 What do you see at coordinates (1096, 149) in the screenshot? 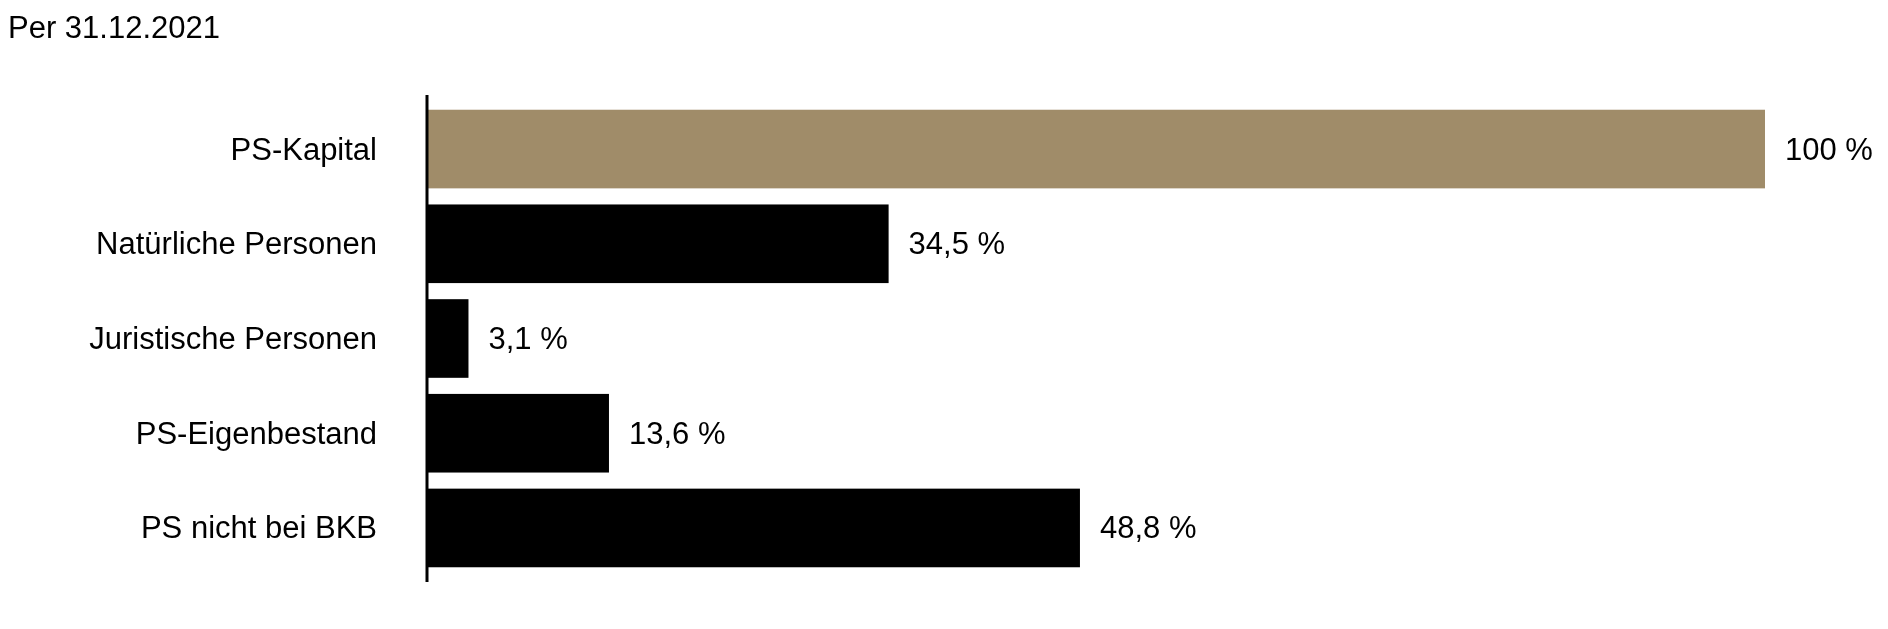
I see `bar` at bounding box center [1096, 149].